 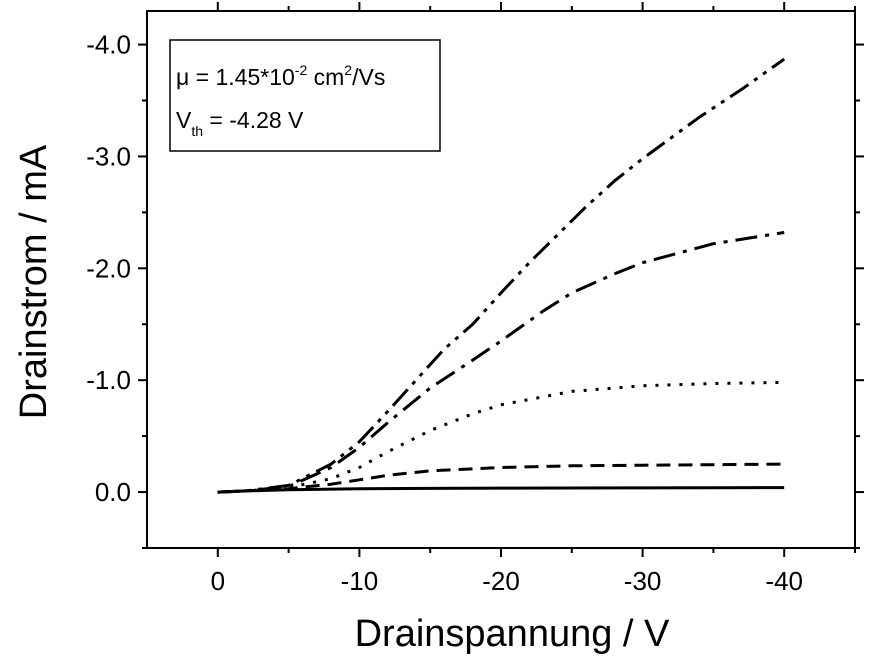 What do you see at coordinates (34, 281) in the screenshot?
I see `y-axis-title: Drainstrom / mA` at bounding box center [34, 281].